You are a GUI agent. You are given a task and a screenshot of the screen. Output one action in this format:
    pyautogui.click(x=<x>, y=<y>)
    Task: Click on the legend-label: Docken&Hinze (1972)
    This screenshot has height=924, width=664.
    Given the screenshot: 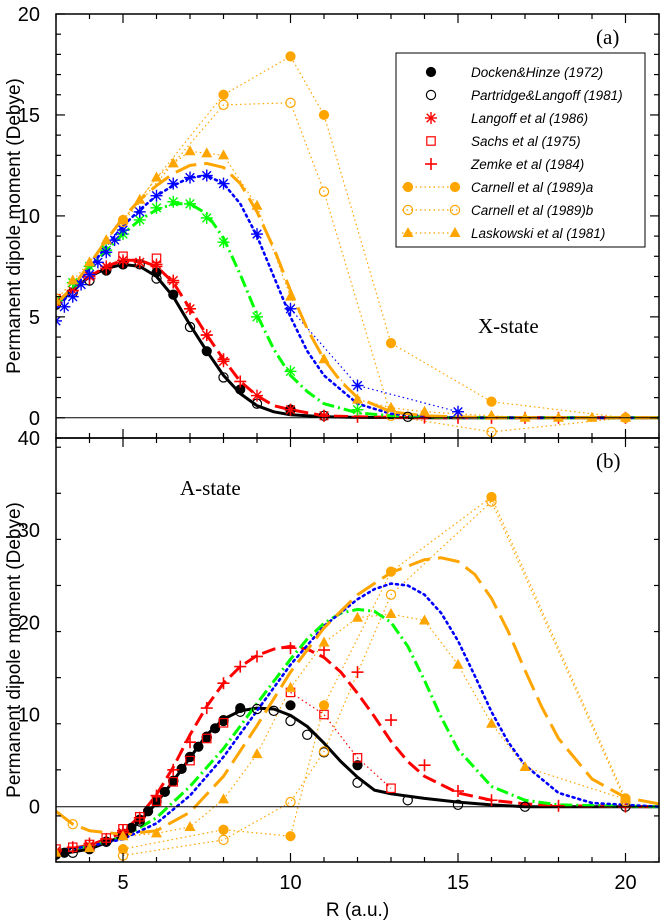 What is the action you would take?
    pyautogui.click(x=537, y=72)
    